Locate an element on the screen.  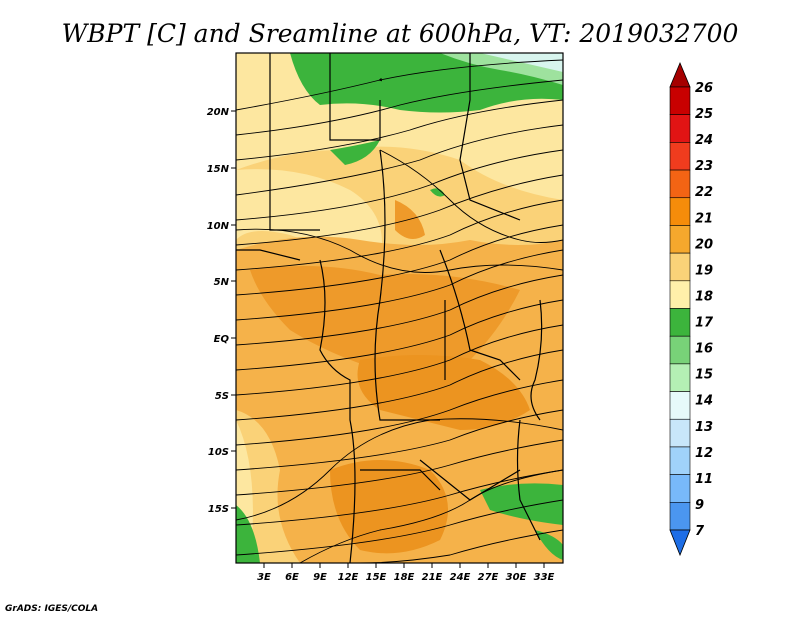
colorbar-label: 7 is located at coordinates (700, 531).